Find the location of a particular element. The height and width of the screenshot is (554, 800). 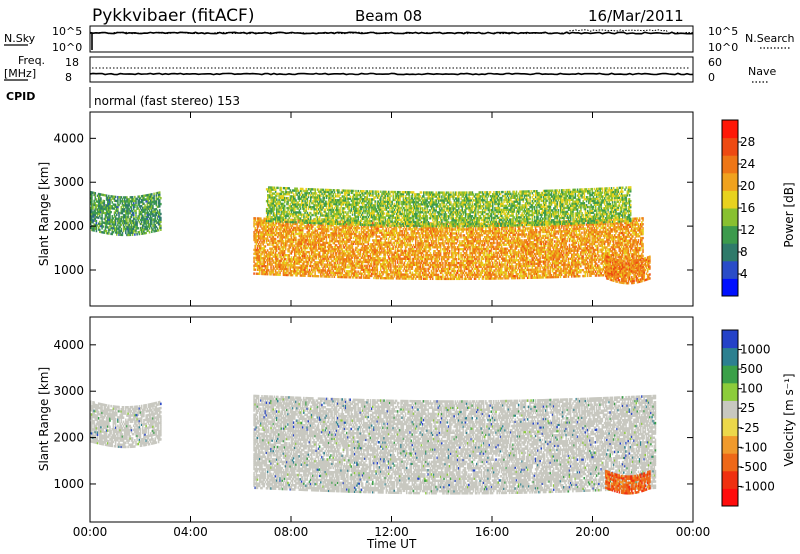

noise-panel: N.Sky 10^5 10^0 10^5 10^0 N.Search is located at coordinates (399, 39).